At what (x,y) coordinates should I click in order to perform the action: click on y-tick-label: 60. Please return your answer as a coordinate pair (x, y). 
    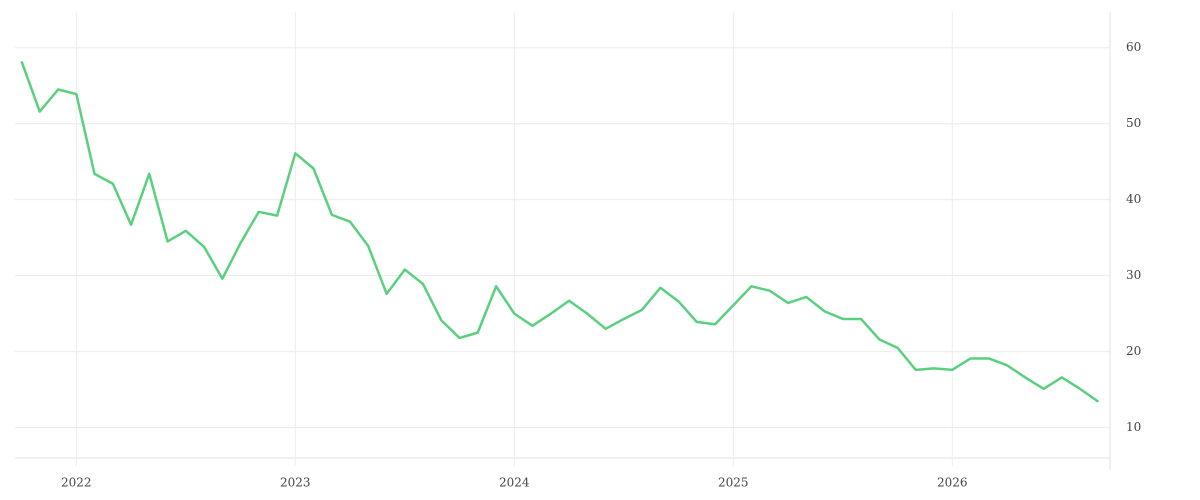
    Looking at the image, I should click on (1133, 47).